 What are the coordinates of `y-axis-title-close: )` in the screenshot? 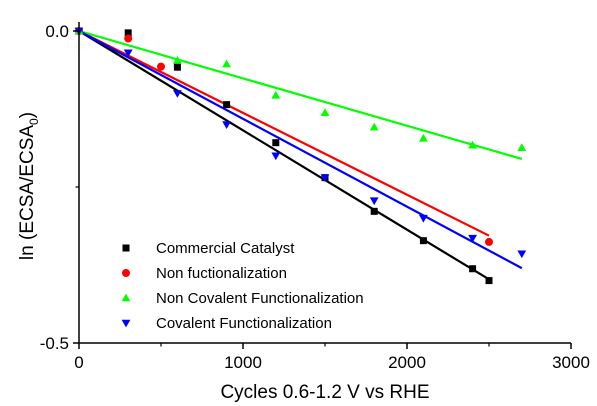 It's located at (27, 115).